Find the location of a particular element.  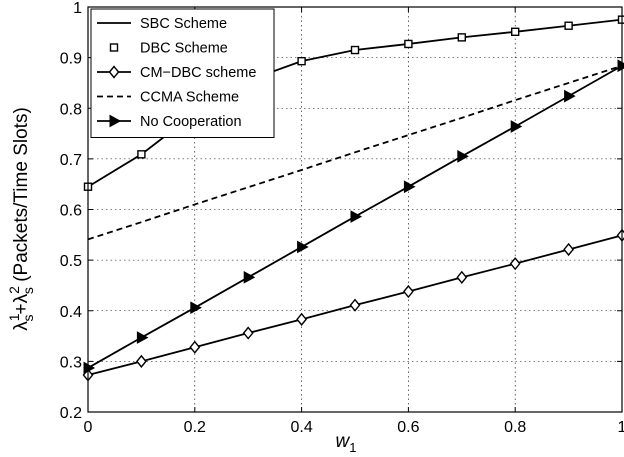

y-axis-label-plus: +λ is located at coordinates (21, 303).